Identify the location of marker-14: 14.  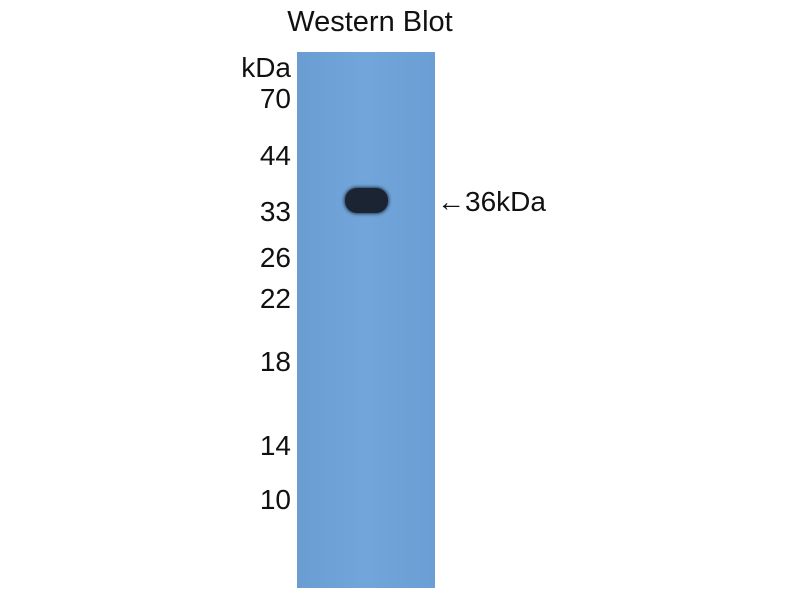
(275, 445).